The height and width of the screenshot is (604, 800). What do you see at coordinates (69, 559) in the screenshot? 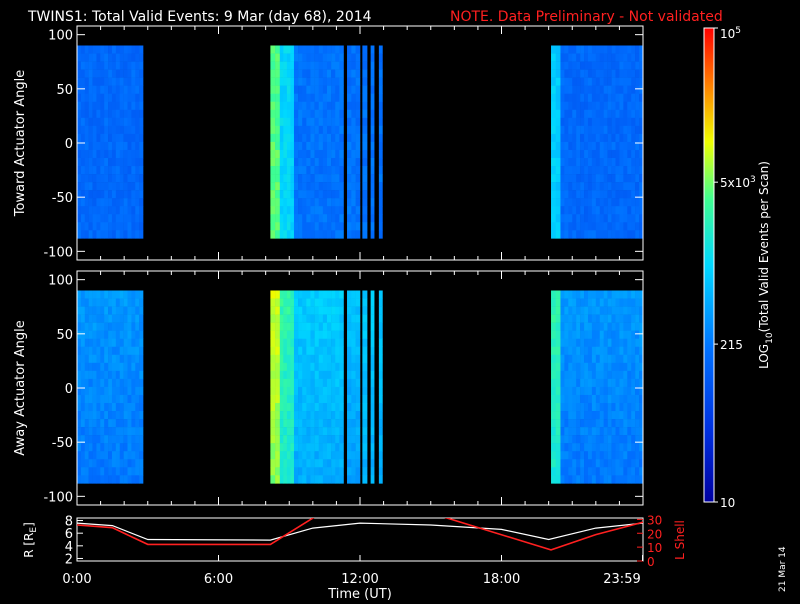
I see `left-tick-label: 2` at bounding box center [69, 559].